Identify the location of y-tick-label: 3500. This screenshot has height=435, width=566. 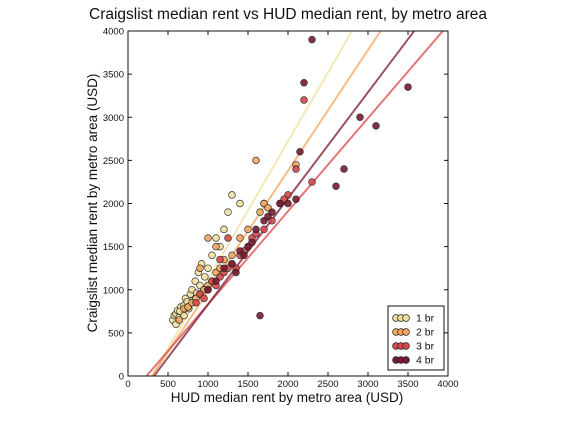
(113, 75).